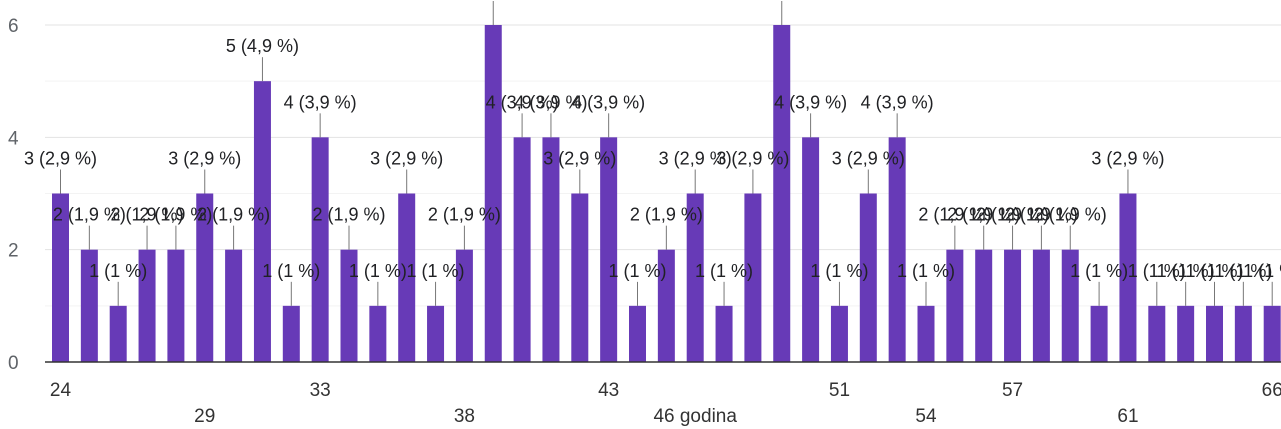 The width and height of the screenshot is (1281, 429). I want to click on x-tick-label: 29, so click(204, 416).